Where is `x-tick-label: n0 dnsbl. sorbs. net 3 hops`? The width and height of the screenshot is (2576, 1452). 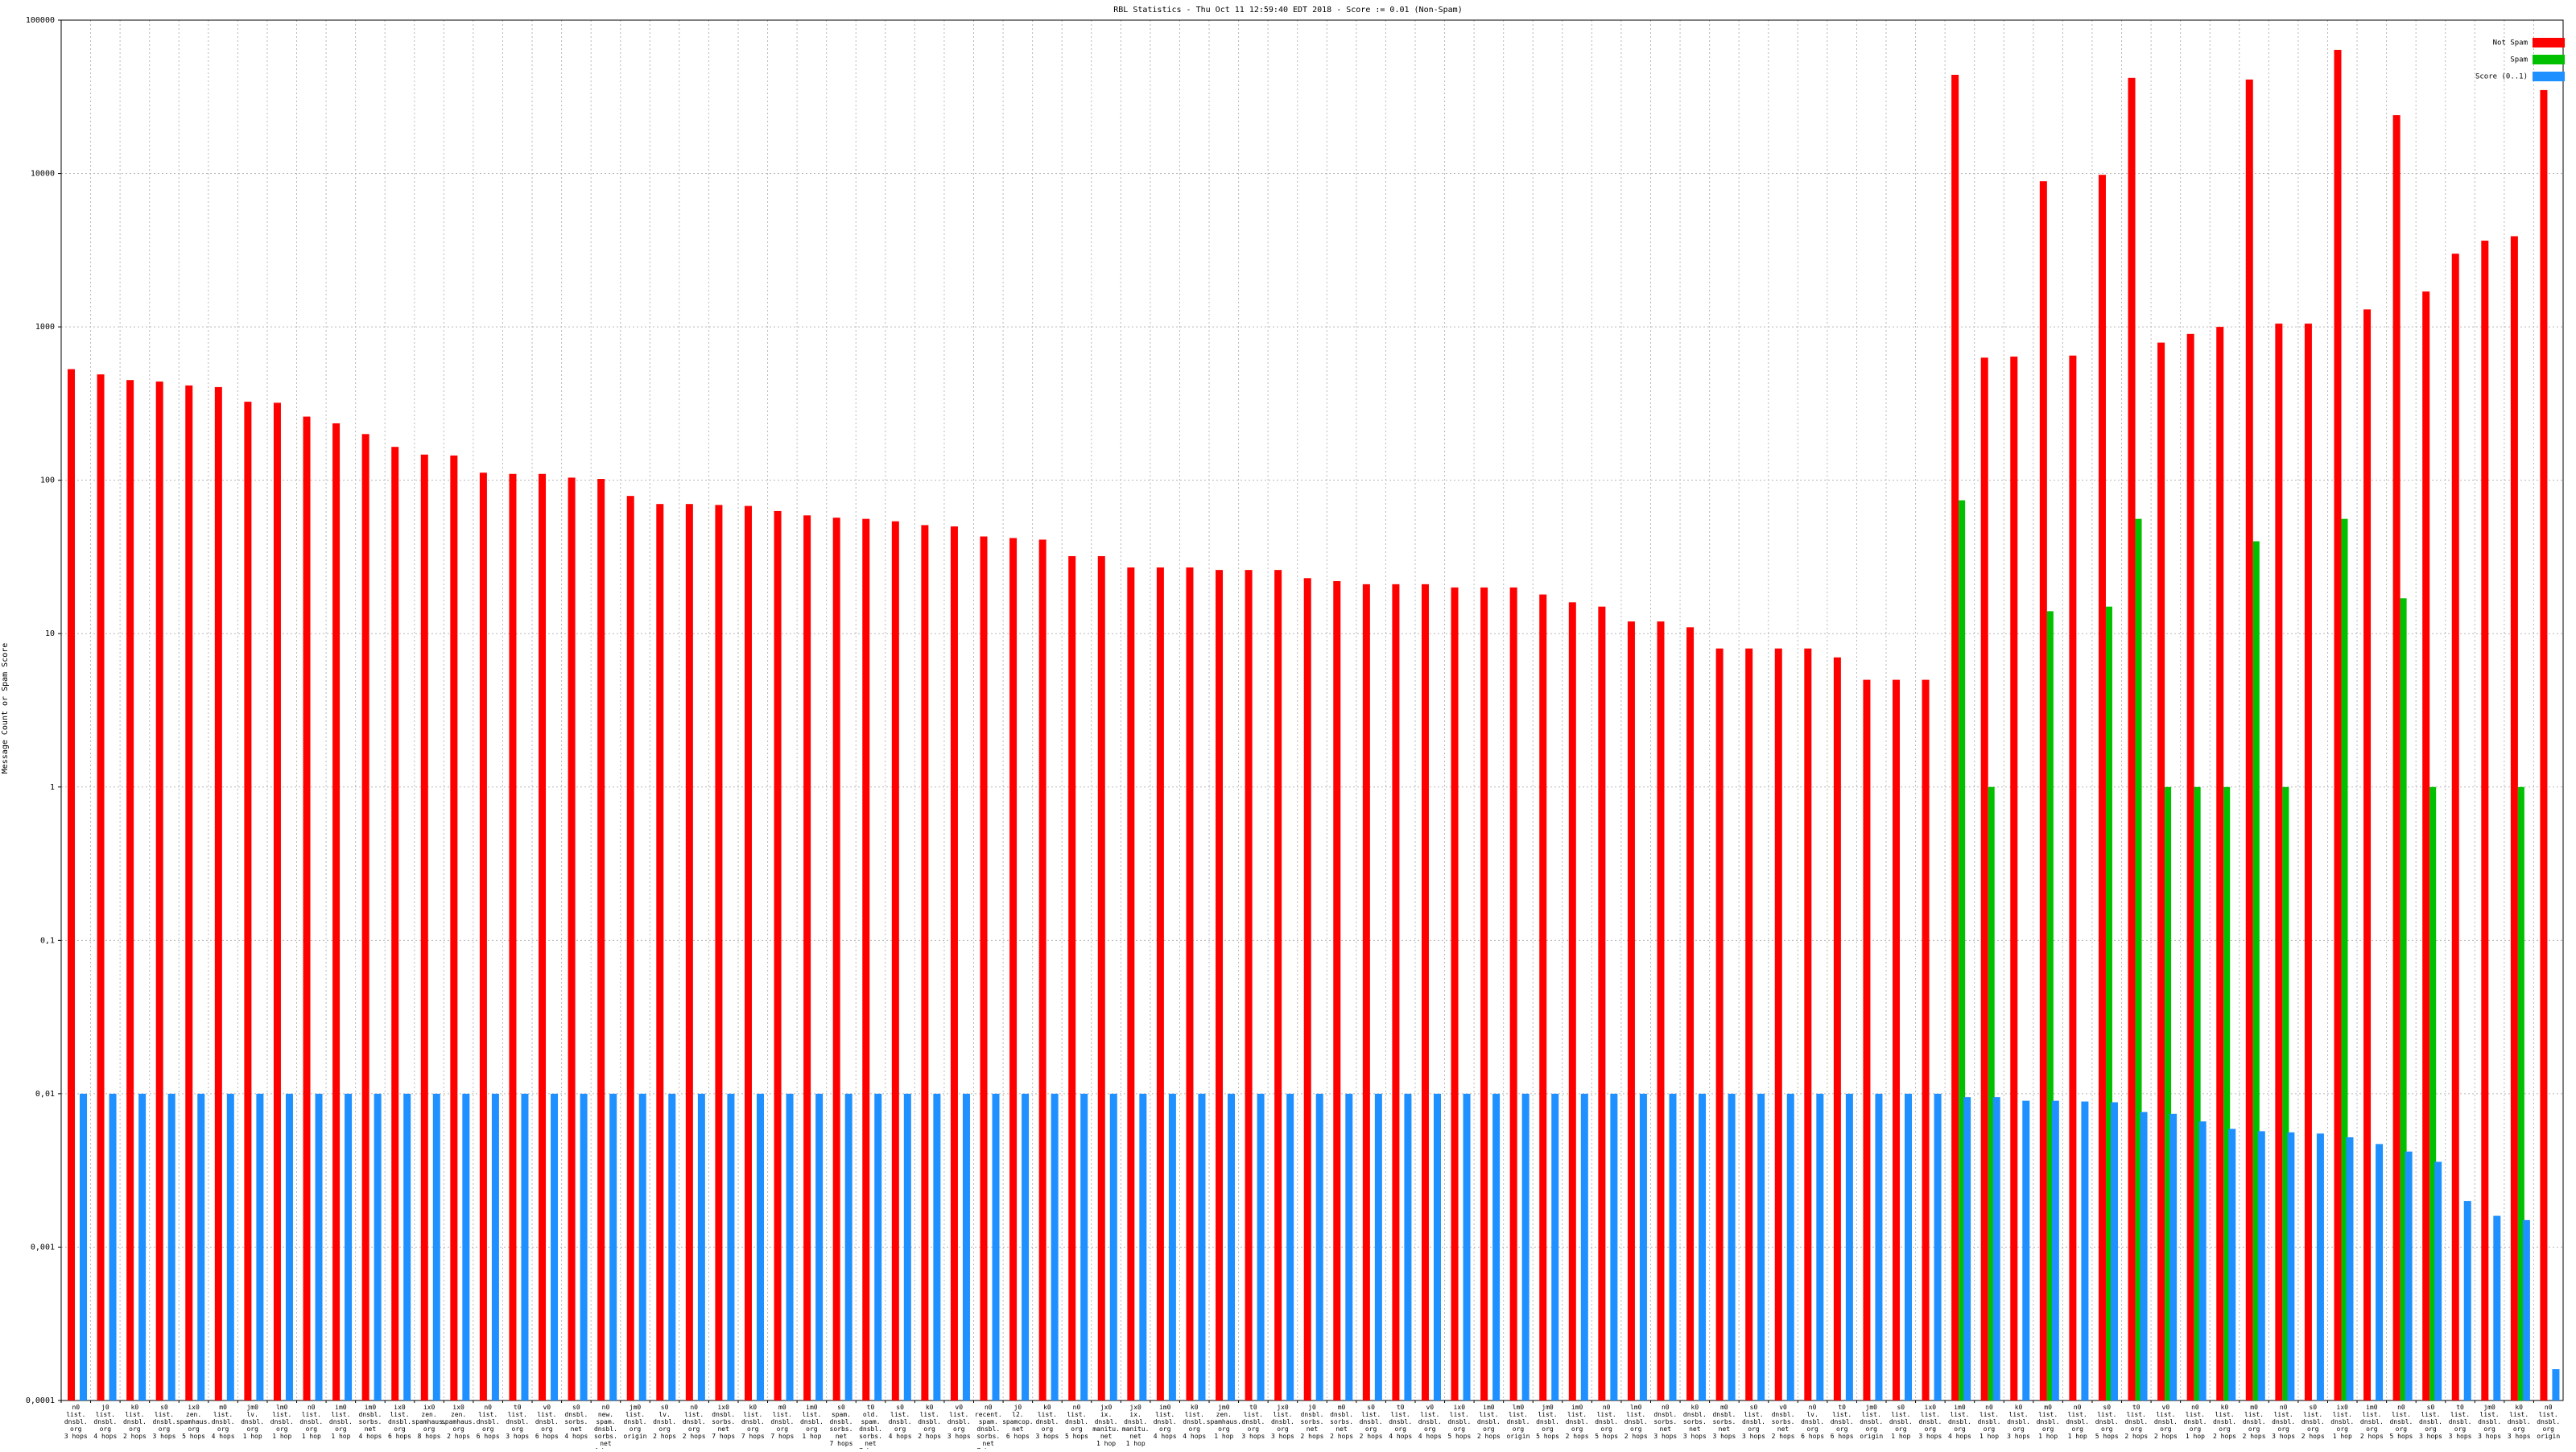 x-tick-label: n0 dnsbl. sorbs. net 3 hops is located at coordinates (1665, 1422).